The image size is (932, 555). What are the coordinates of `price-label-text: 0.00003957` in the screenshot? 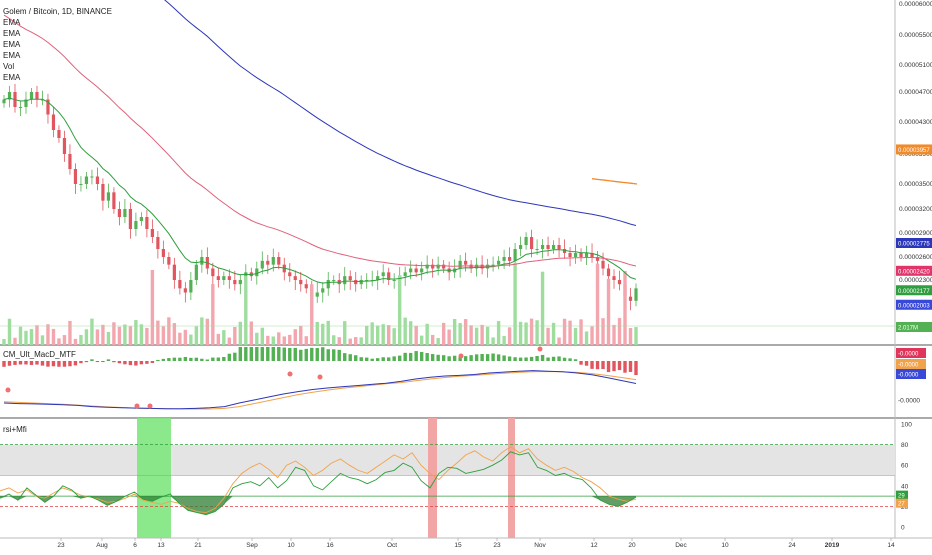 It's located at (914, 151).